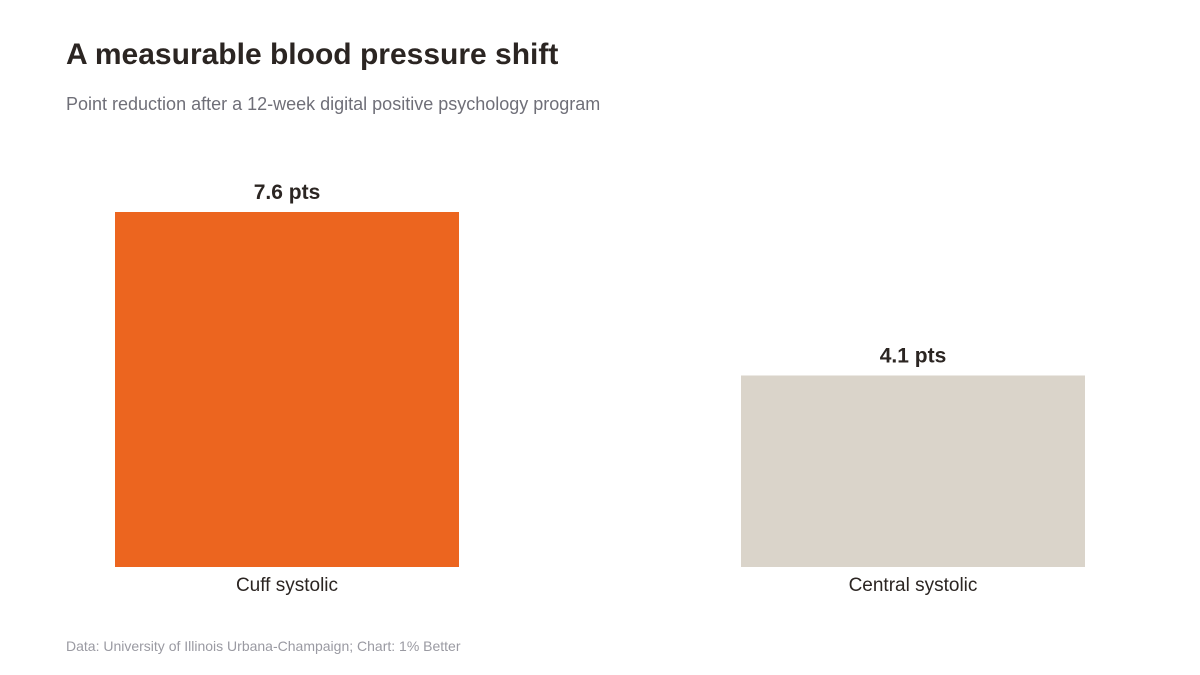  Describe the element at coordinates (312, 54) in the screenshot. I see `chart-title: A measurable blood pressure shift` at that location.